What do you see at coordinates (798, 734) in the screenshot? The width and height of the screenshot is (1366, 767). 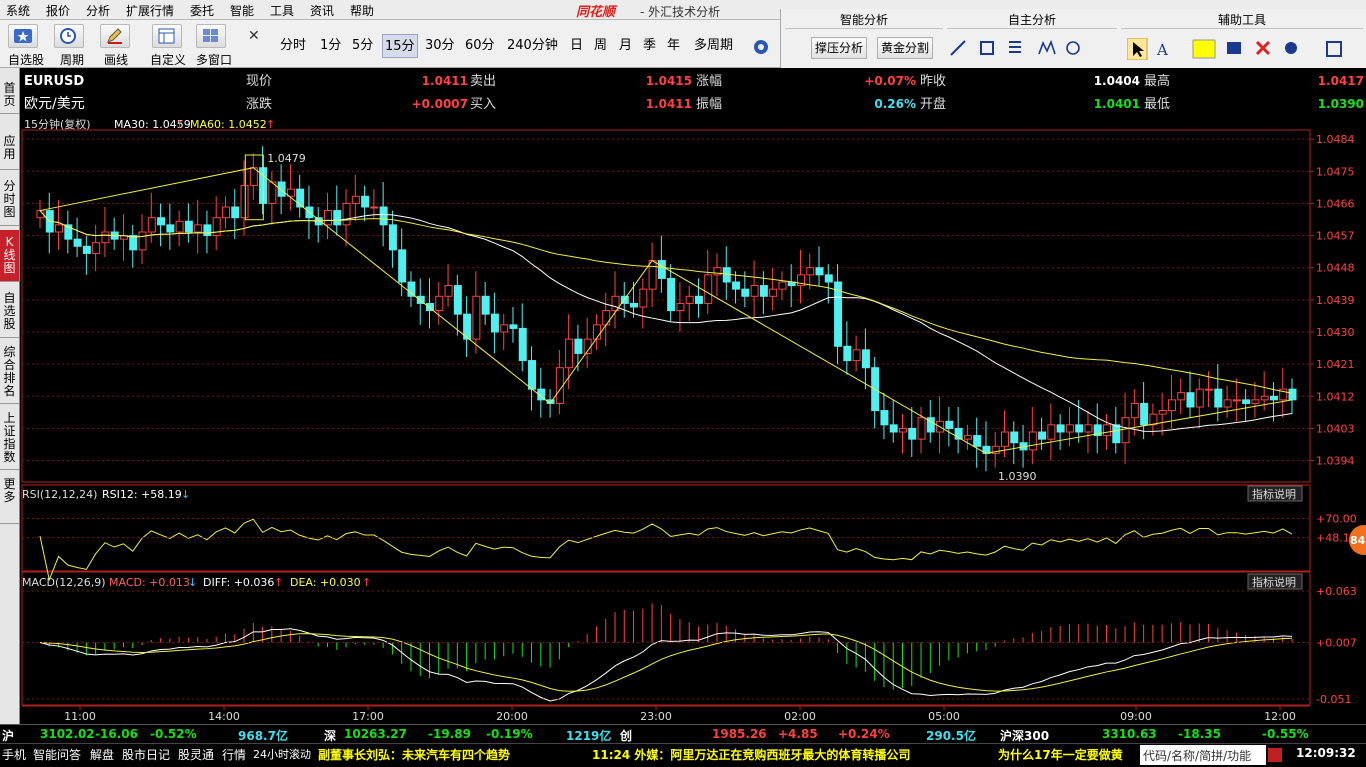 I see `ticker-field-12: +4.85` at bounding box center [798, 734].